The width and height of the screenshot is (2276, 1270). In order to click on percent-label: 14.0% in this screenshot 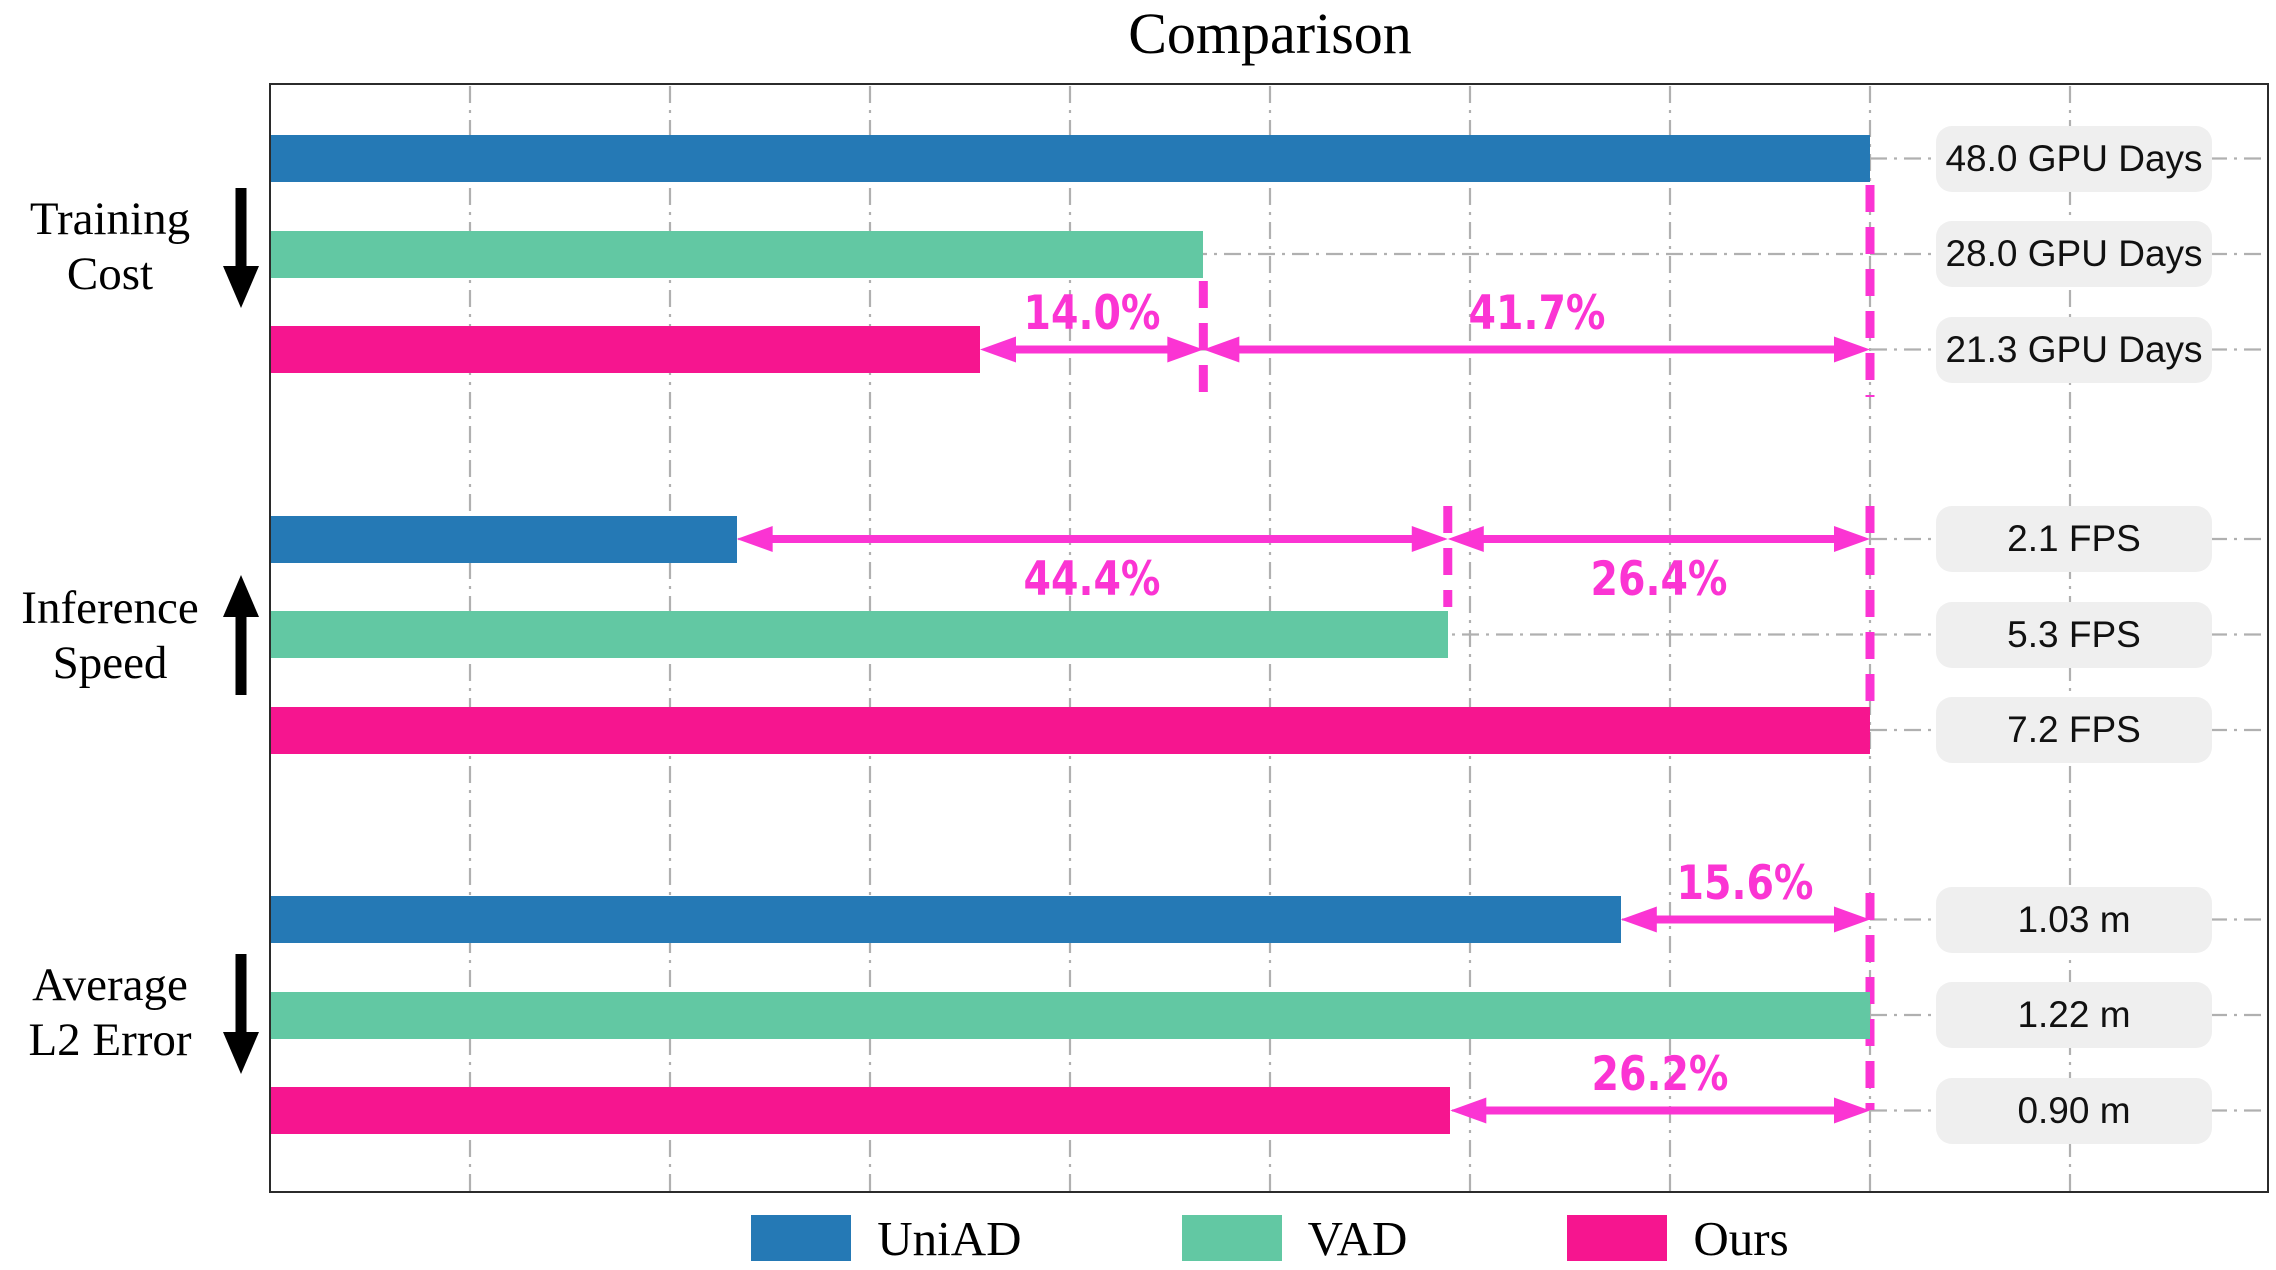, I will do `click(1092, 313)`.